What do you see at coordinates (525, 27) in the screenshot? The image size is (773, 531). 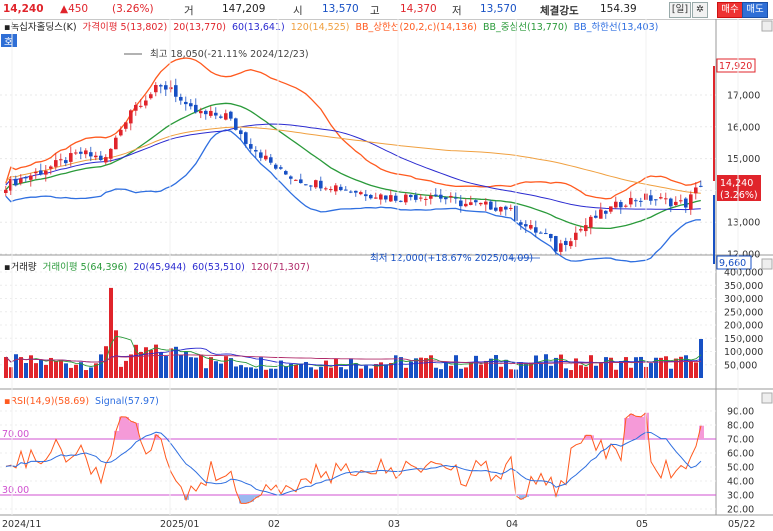 I see `price-legend-item: BB_중심선(13,770)` at bounding box center [525, 27].